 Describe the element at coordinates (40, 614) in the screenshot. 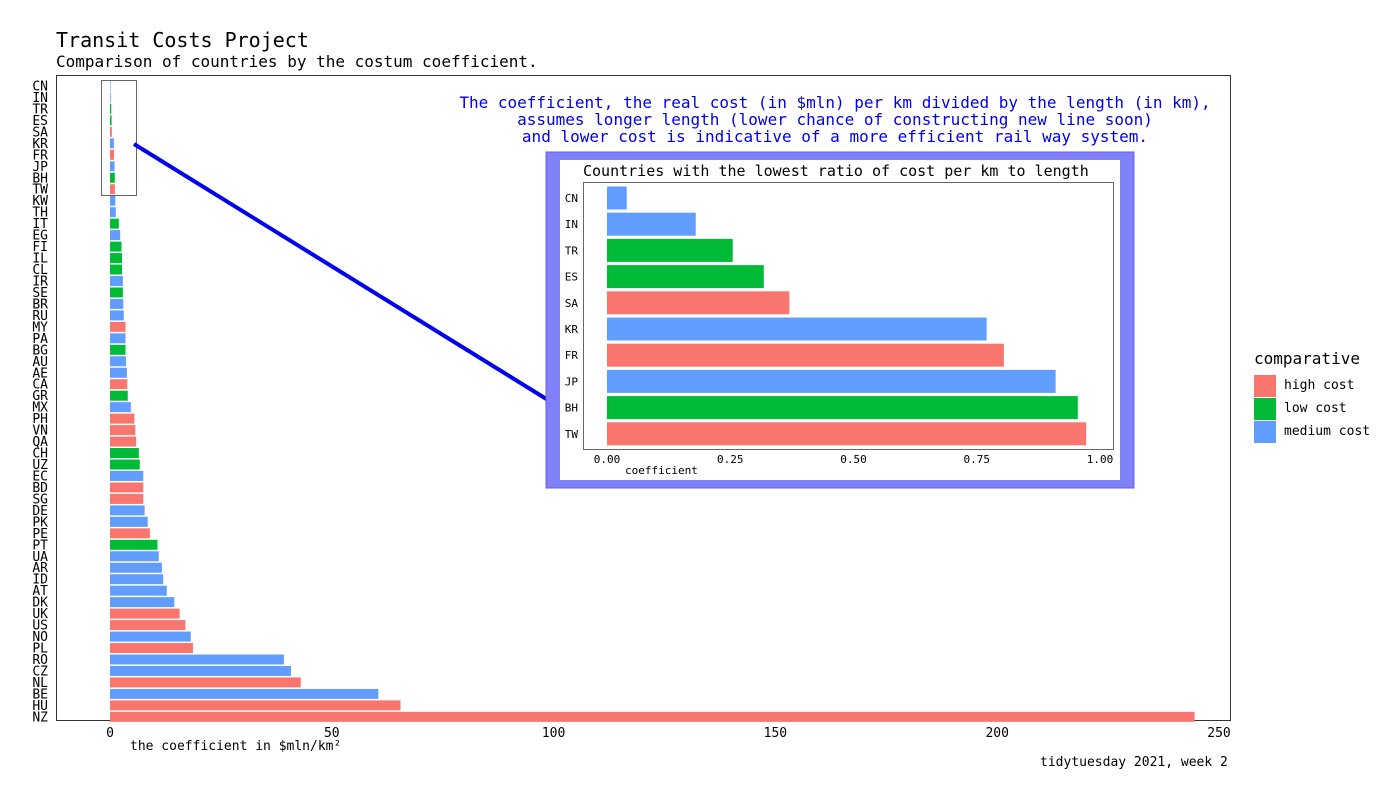

I see `y-tick-label-UK: UK` at that location.